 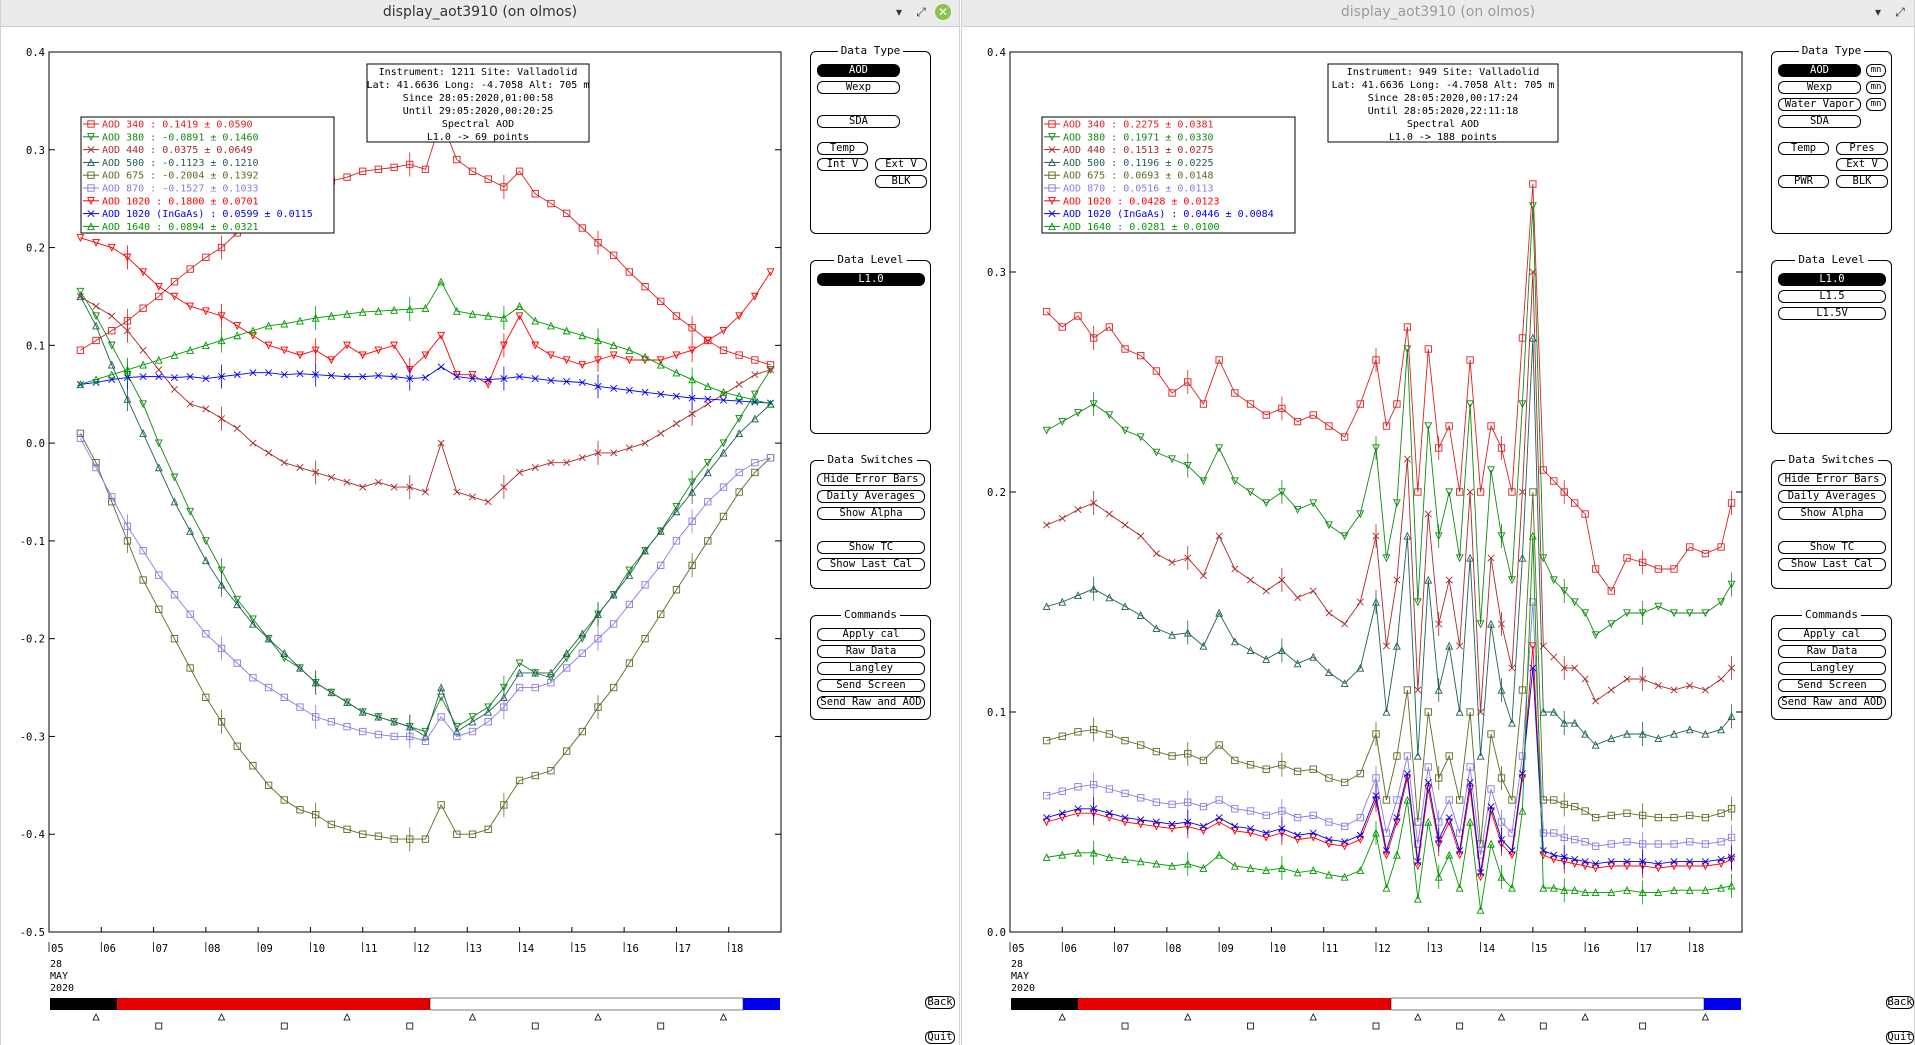 I want to click on water-vapor-button: Water Vapor, so click(x=1819, y=104).